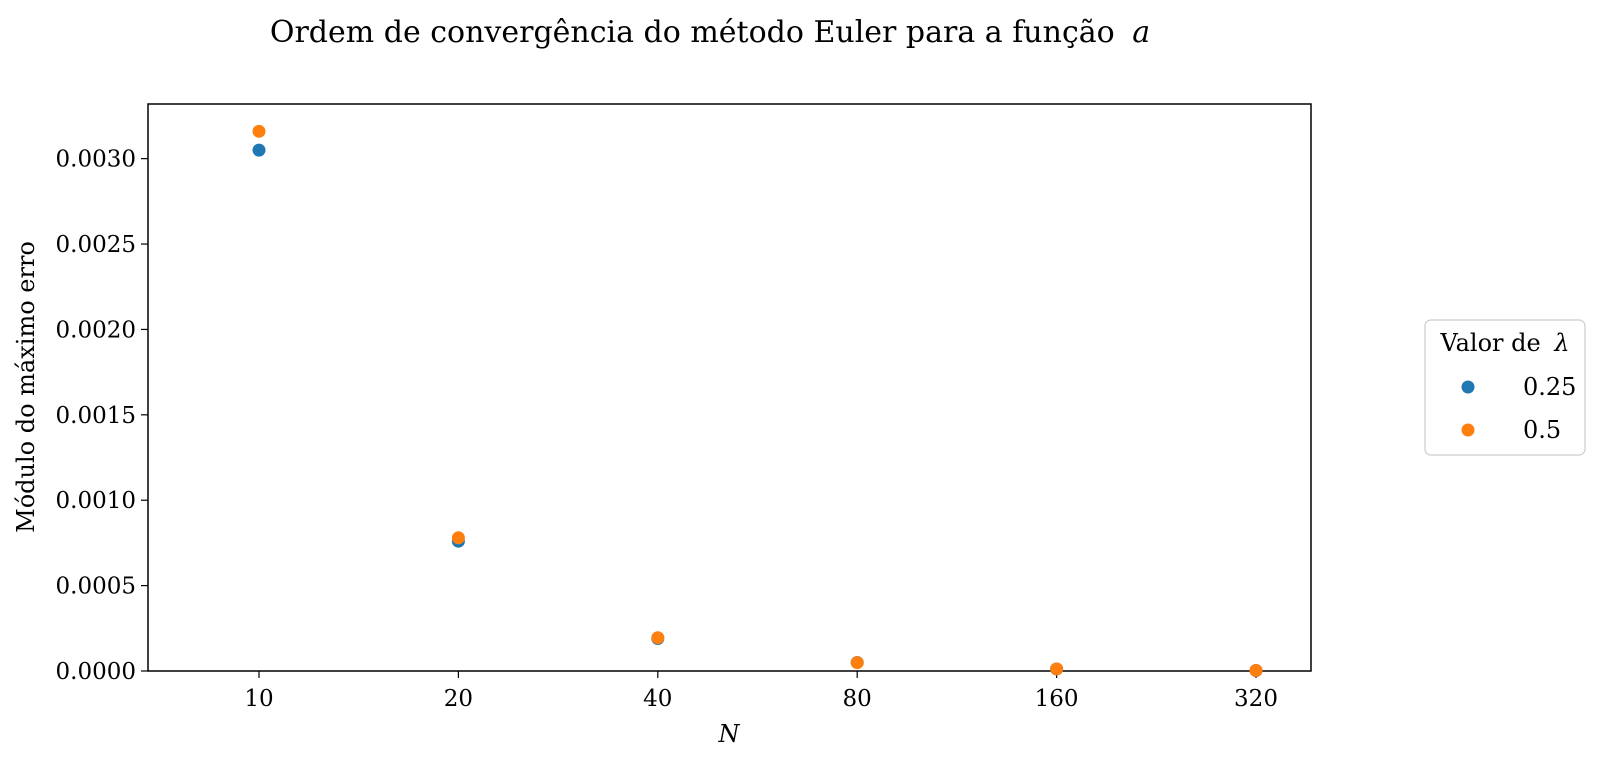 The width and height of the screenshot is (1601, 768). I want to click on y-tick-label: 0.0000, so click(96, 672).